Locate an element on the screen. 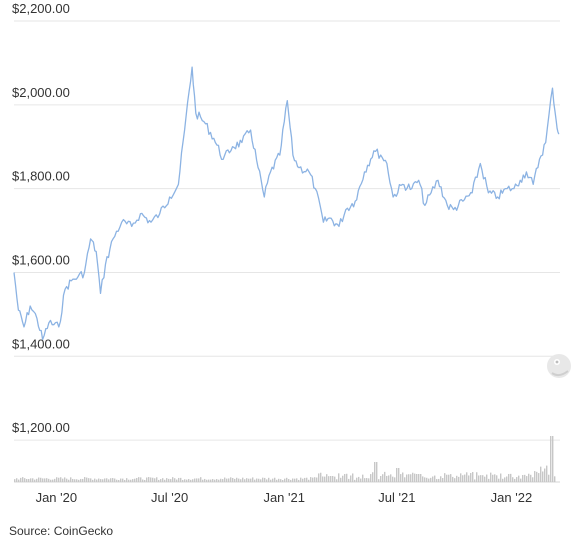 This screenshot has width=574, height=543. y-tick-label: $1,800.00 is located at coordinates (41, 176).